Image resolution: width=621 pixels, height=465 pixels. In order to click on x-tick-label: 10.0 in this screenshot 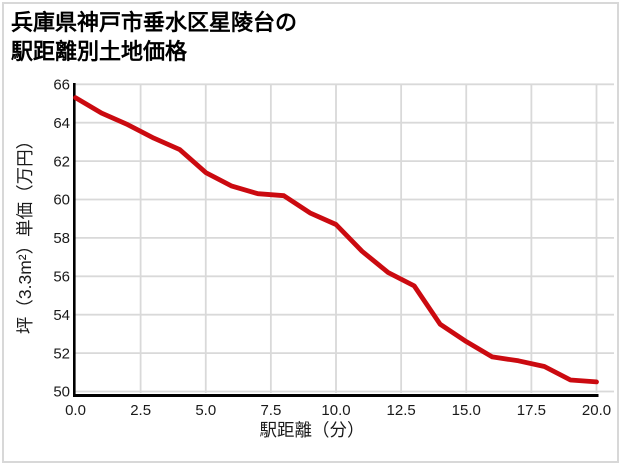, I will do `click(335, 410)`.